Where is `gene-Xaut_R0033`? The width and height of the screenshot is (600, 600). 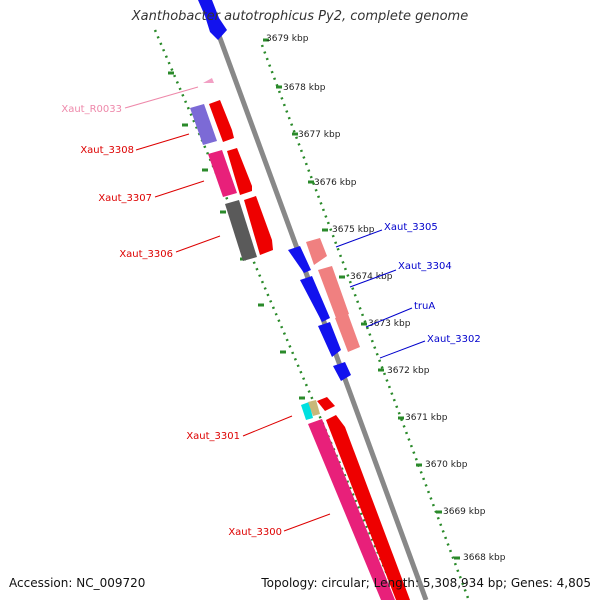 gene-Xaut_R0033 is located at coordinates (208, 80).